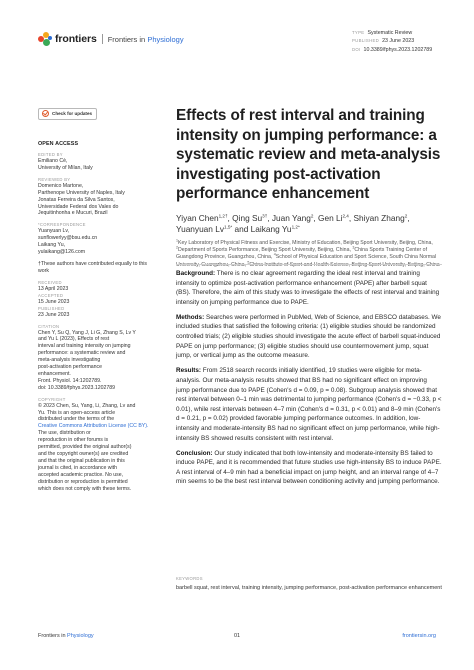  I want to click on page-number: 01, so click(237, 636).